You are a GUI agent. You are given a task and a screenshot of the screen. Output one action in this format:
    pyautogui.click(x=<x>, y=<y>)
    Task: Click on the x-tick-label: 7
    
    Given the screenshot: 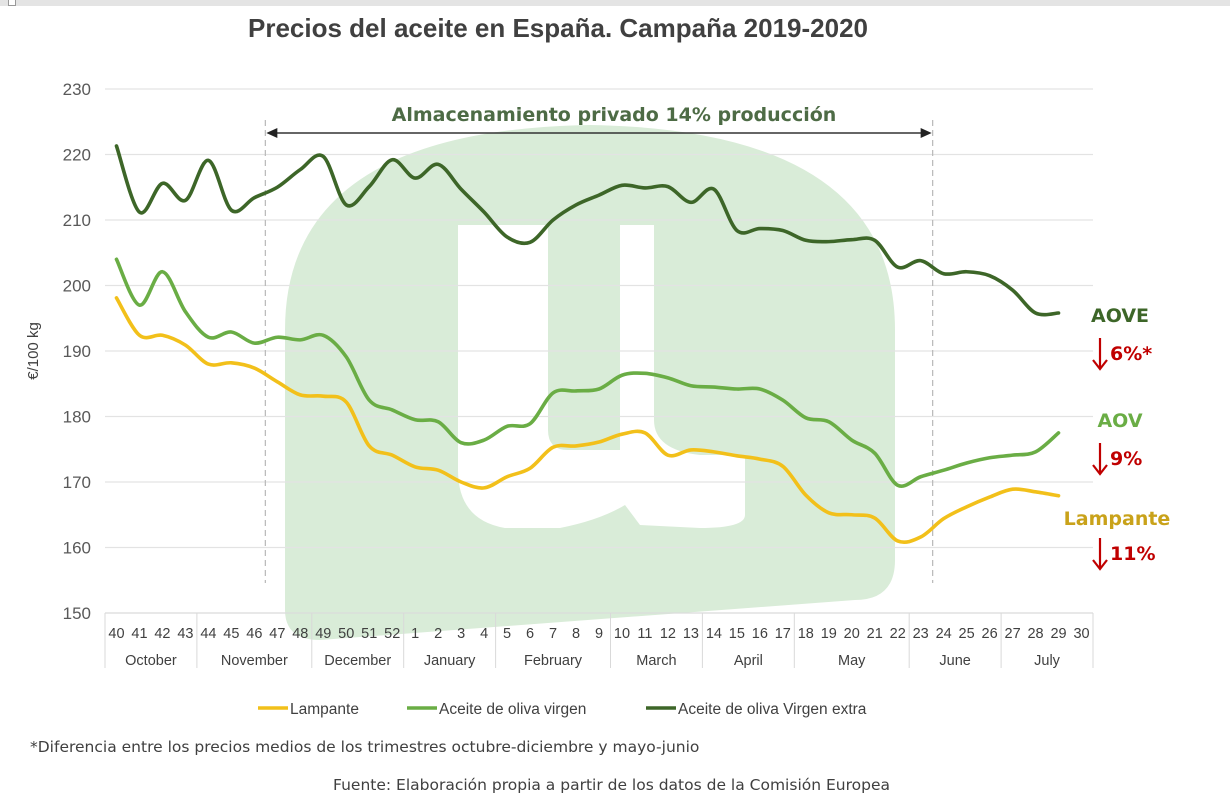 What is the action you would take?
    pyautogui.click(x=553, y=634)
    